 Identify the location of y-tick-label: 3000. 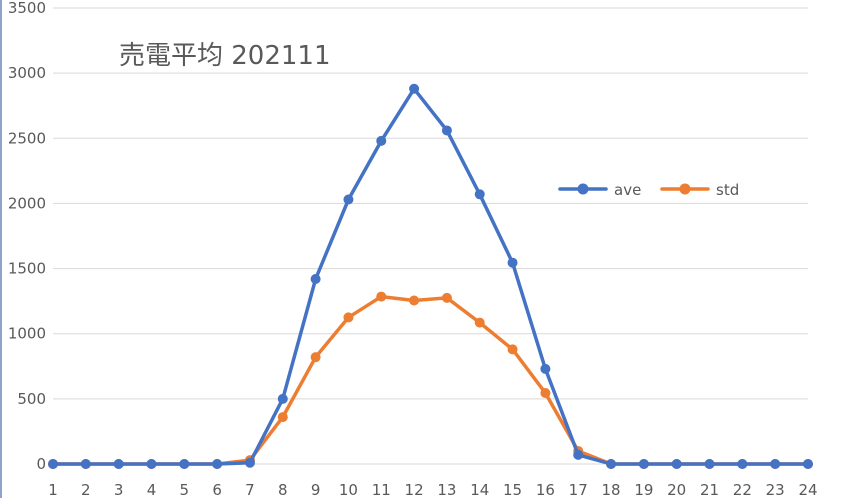
(27, 73).